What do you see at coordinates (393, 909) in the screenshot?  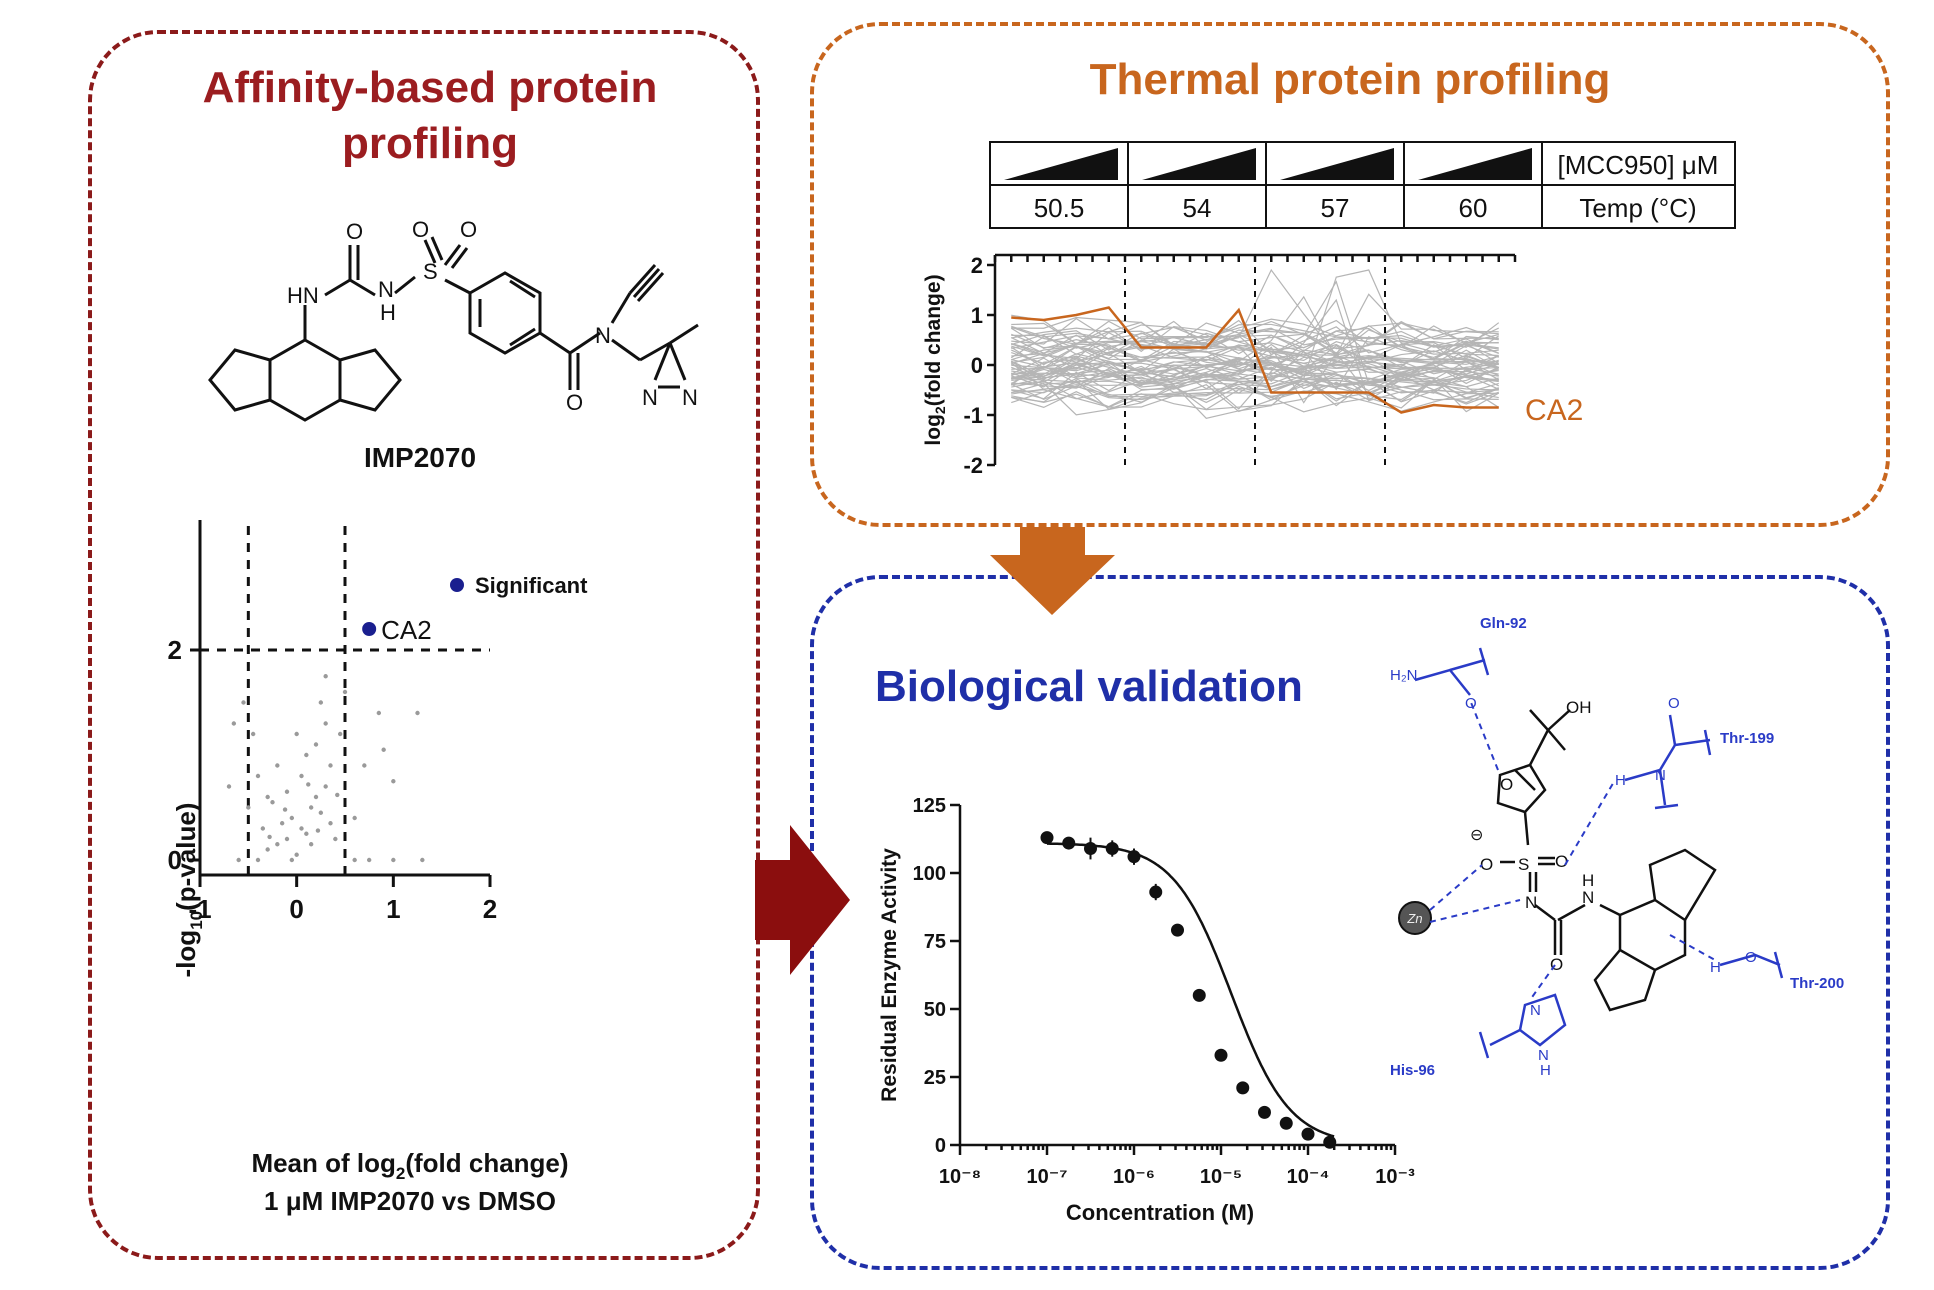 I see `volcano-x-tick-label: 1` at bounding box center [393, 909].